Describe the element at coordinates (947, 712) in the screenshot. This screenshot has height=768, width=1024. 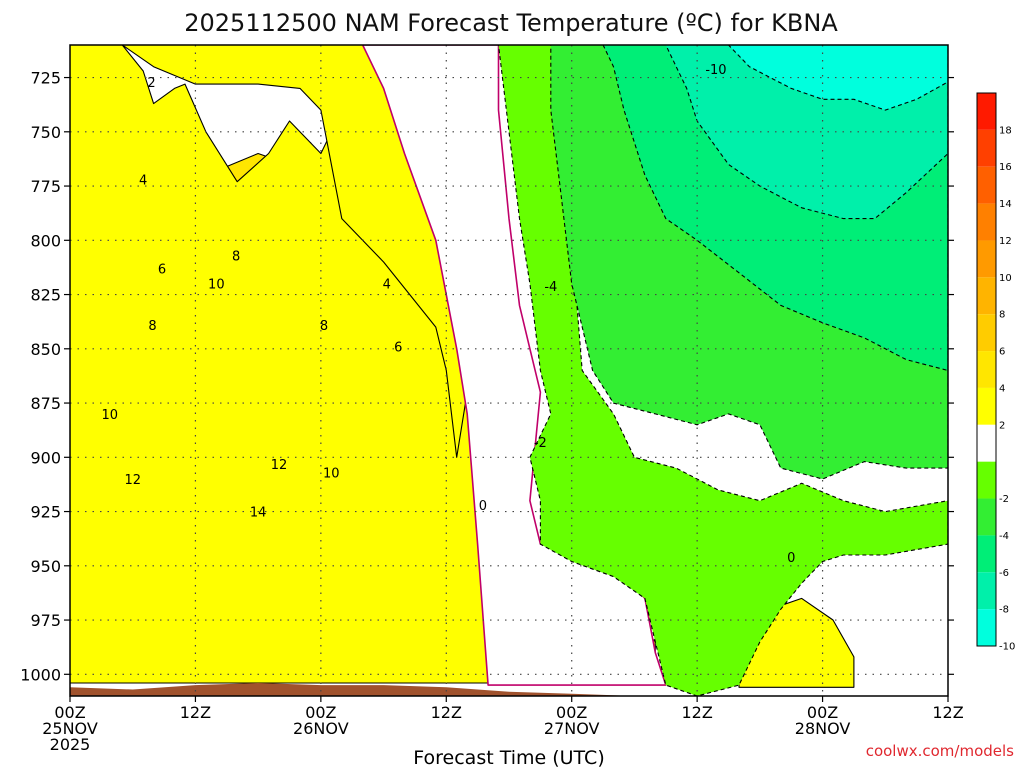
I see `x-tick-label-84-1: 12Z` at that location.